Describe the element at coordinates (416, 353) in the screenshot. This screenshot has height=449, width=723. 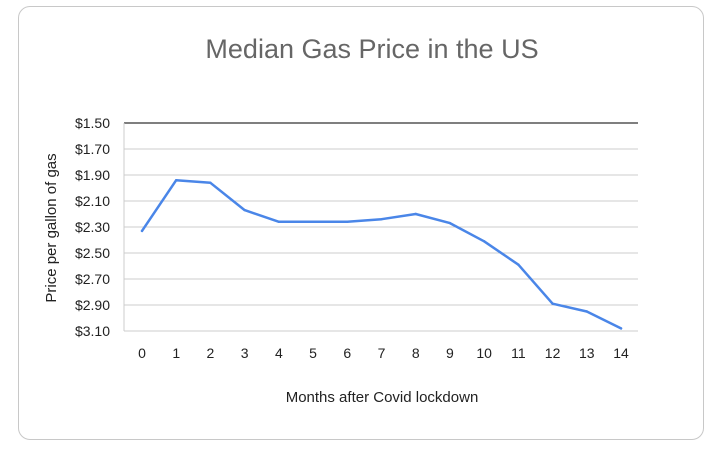
I see `x-tick-label: 8` at that location.